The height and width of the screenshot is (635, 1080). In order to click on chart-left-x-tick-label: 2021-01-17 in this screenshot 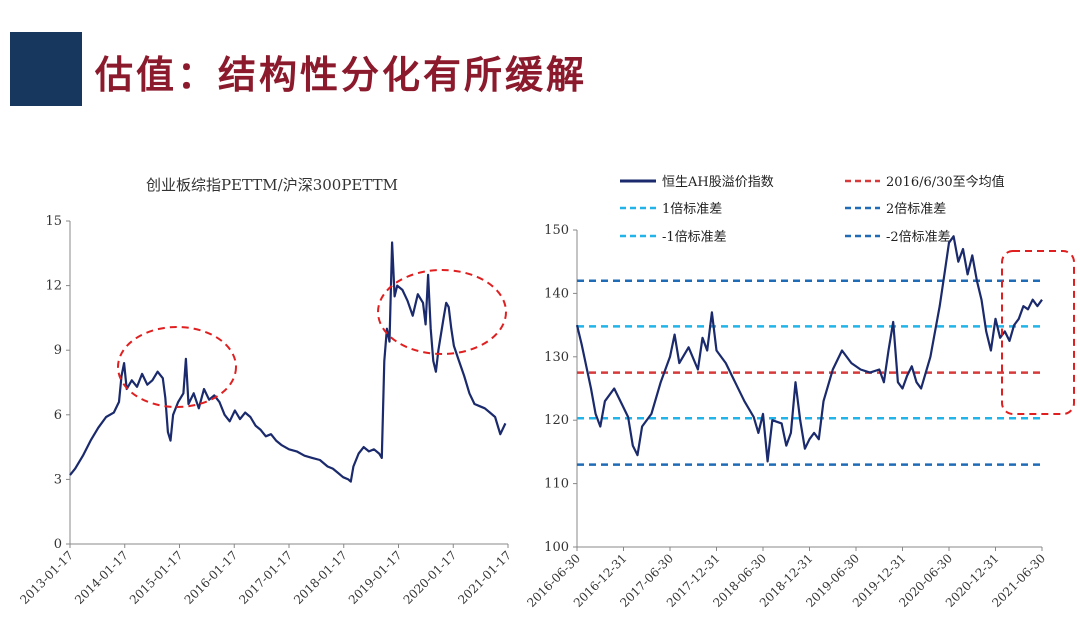, I will do `click(484, 577)`.